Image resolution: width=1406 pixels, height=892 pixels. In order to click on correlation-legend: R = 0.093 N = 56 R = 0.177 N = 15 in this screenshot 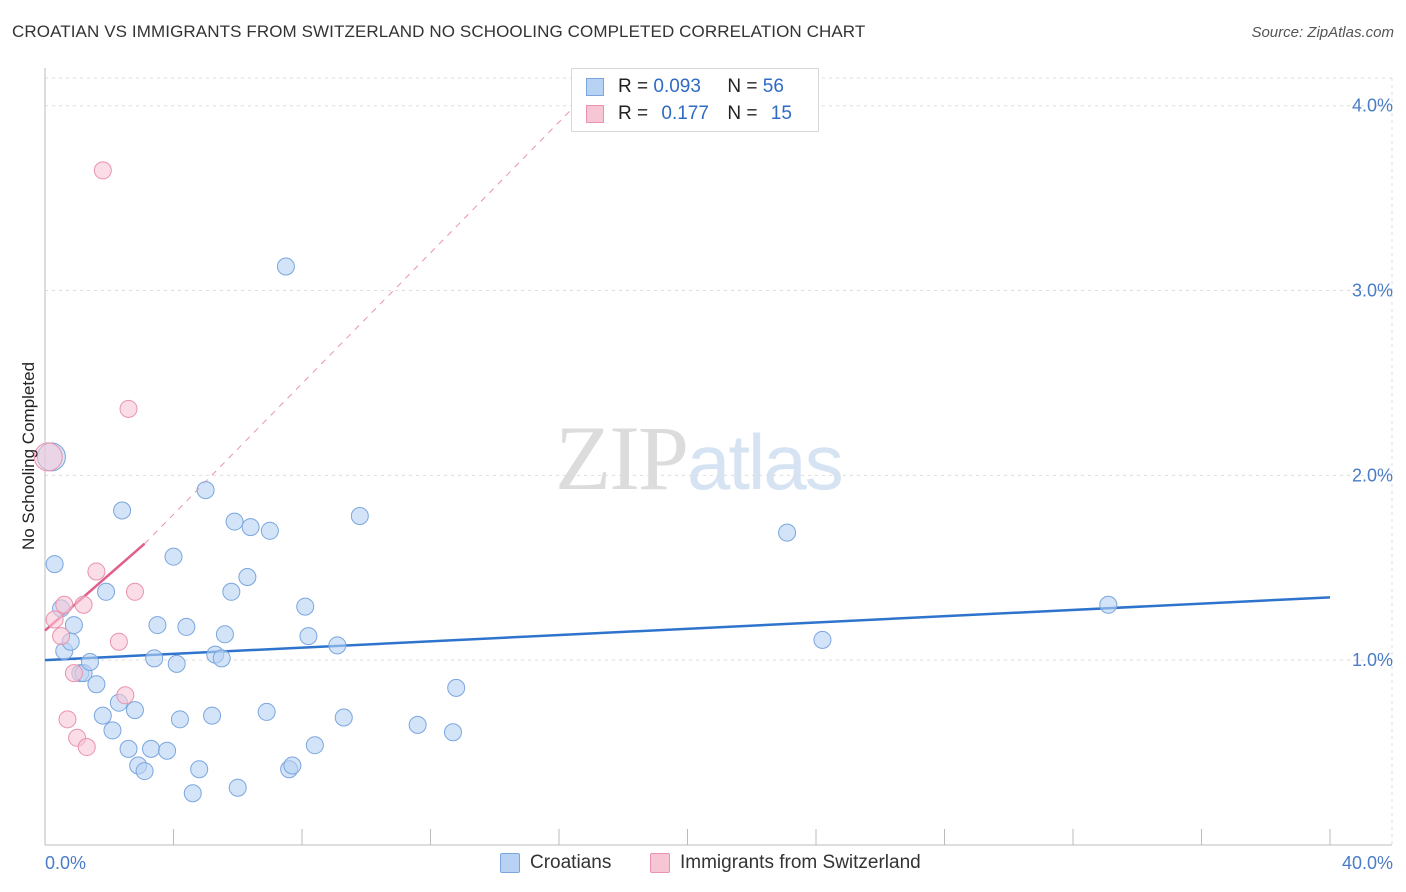, I will do `click(695, 100)`.